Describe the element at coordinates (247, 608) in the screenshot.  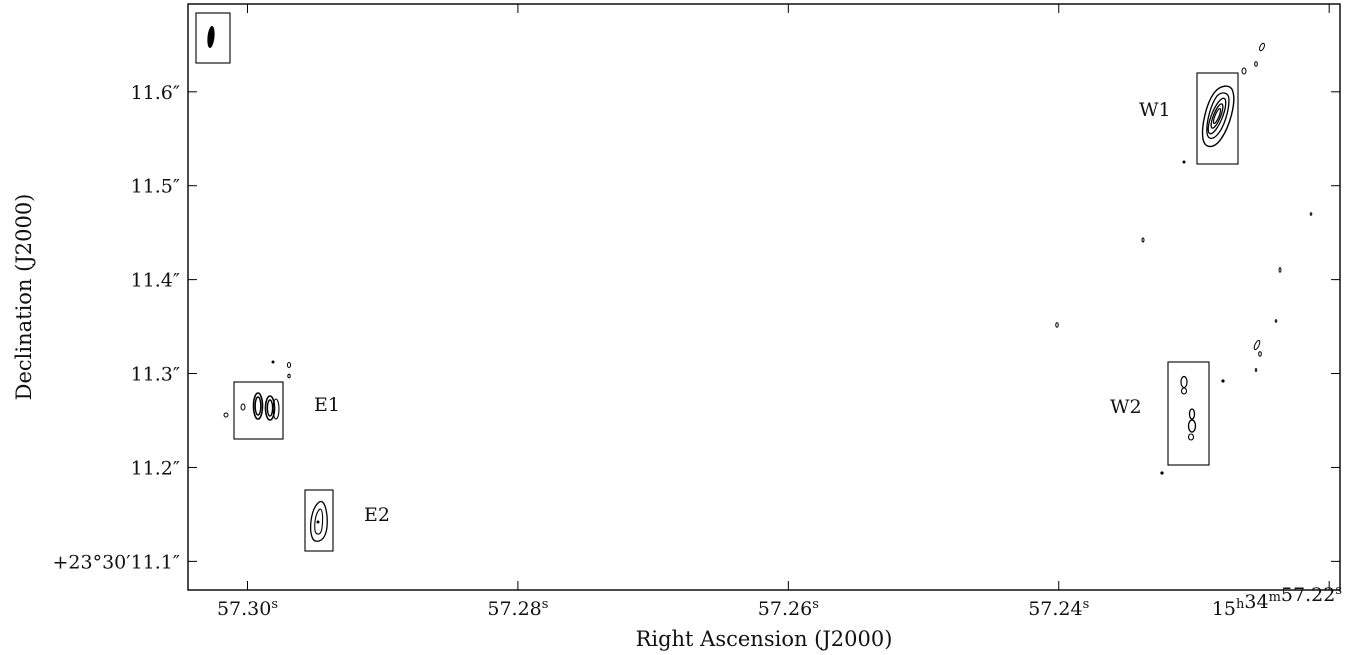
I see `x-tick-label: 57.30s` at that location.